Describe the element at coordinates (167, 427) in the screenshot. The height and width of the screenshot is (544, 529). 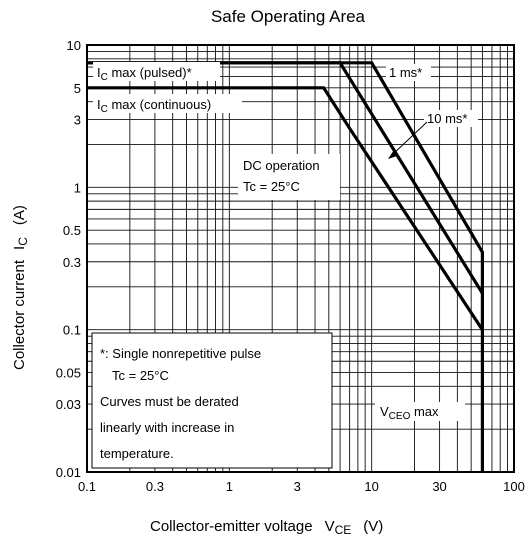
I see `svg-text: linearly with increase in` at that location.